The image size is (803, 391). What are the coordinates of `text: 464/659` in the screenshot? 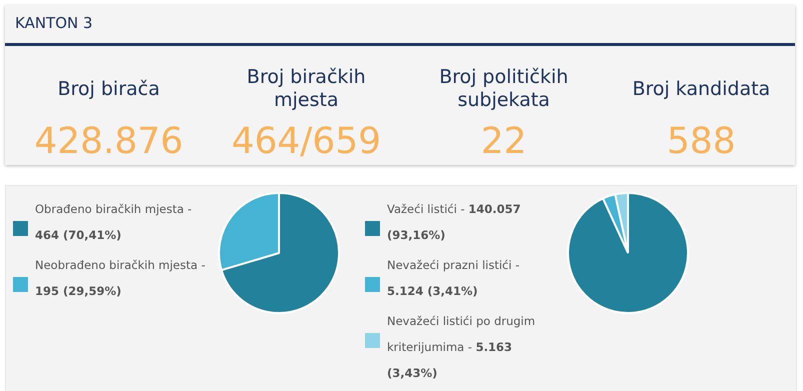 It's located at (306, 141).